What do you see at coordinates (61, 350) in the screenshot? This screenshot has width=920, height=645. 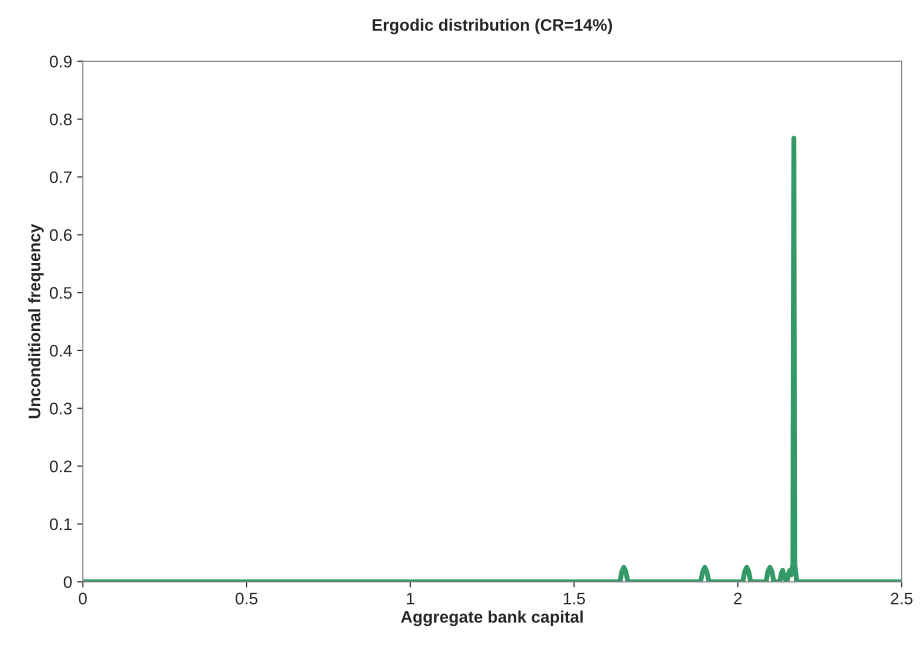 I see `y-tick-label: 0.4` at bounding box center [61, 350].